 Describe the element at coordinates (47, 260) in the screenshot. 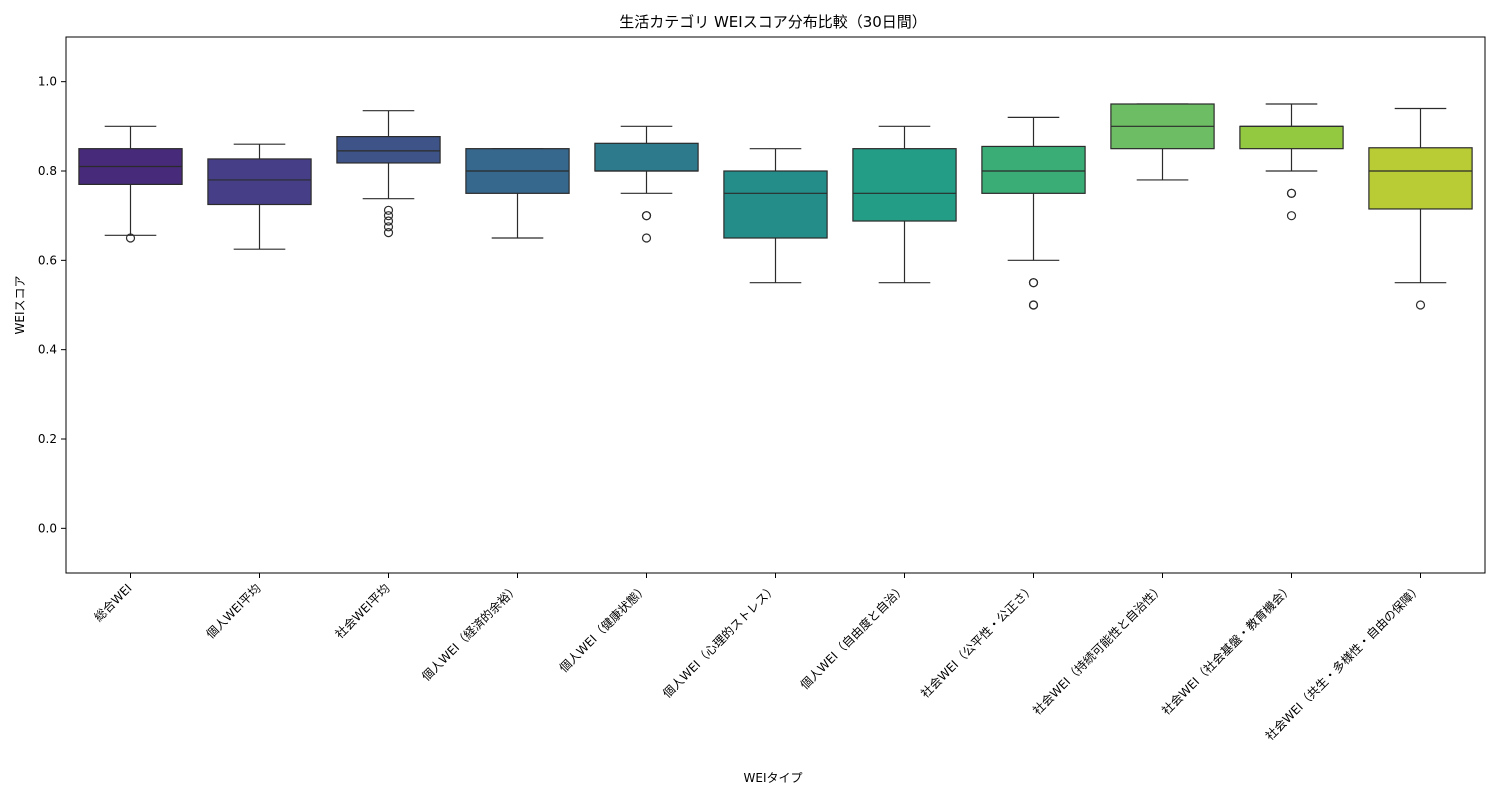

I see `y-tick-label: 0.6` at that location.